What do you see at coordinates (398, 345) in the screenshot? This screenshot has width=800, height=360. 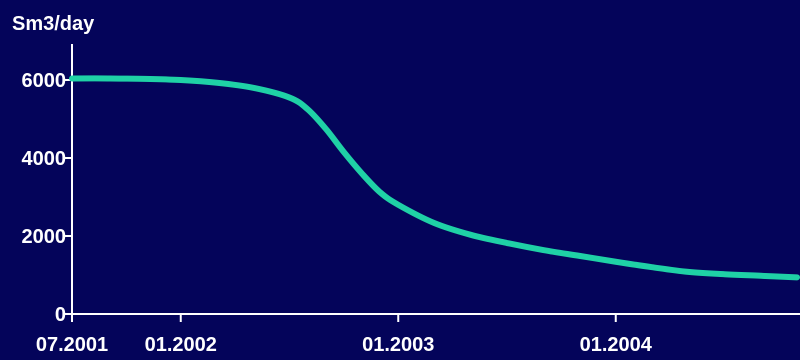 I see `x-tick-label: 01.2003` at bounding box center [398, 345].